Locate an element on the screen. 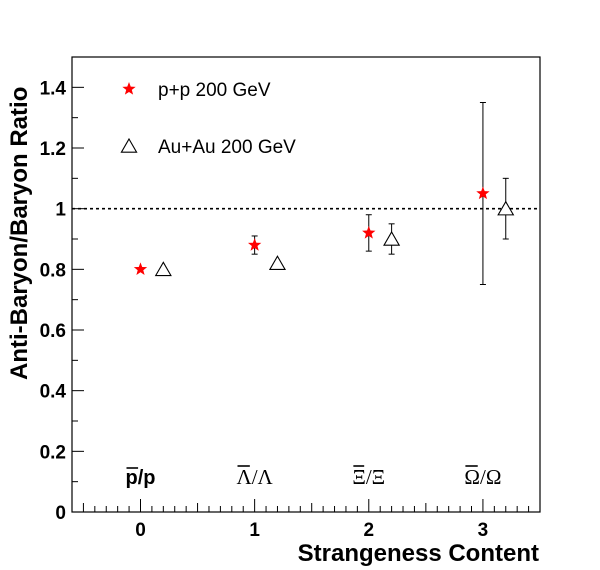 This screenshot has height=570, width=600. y-tick-label: 0.6 is located at coordinates (53, 331).